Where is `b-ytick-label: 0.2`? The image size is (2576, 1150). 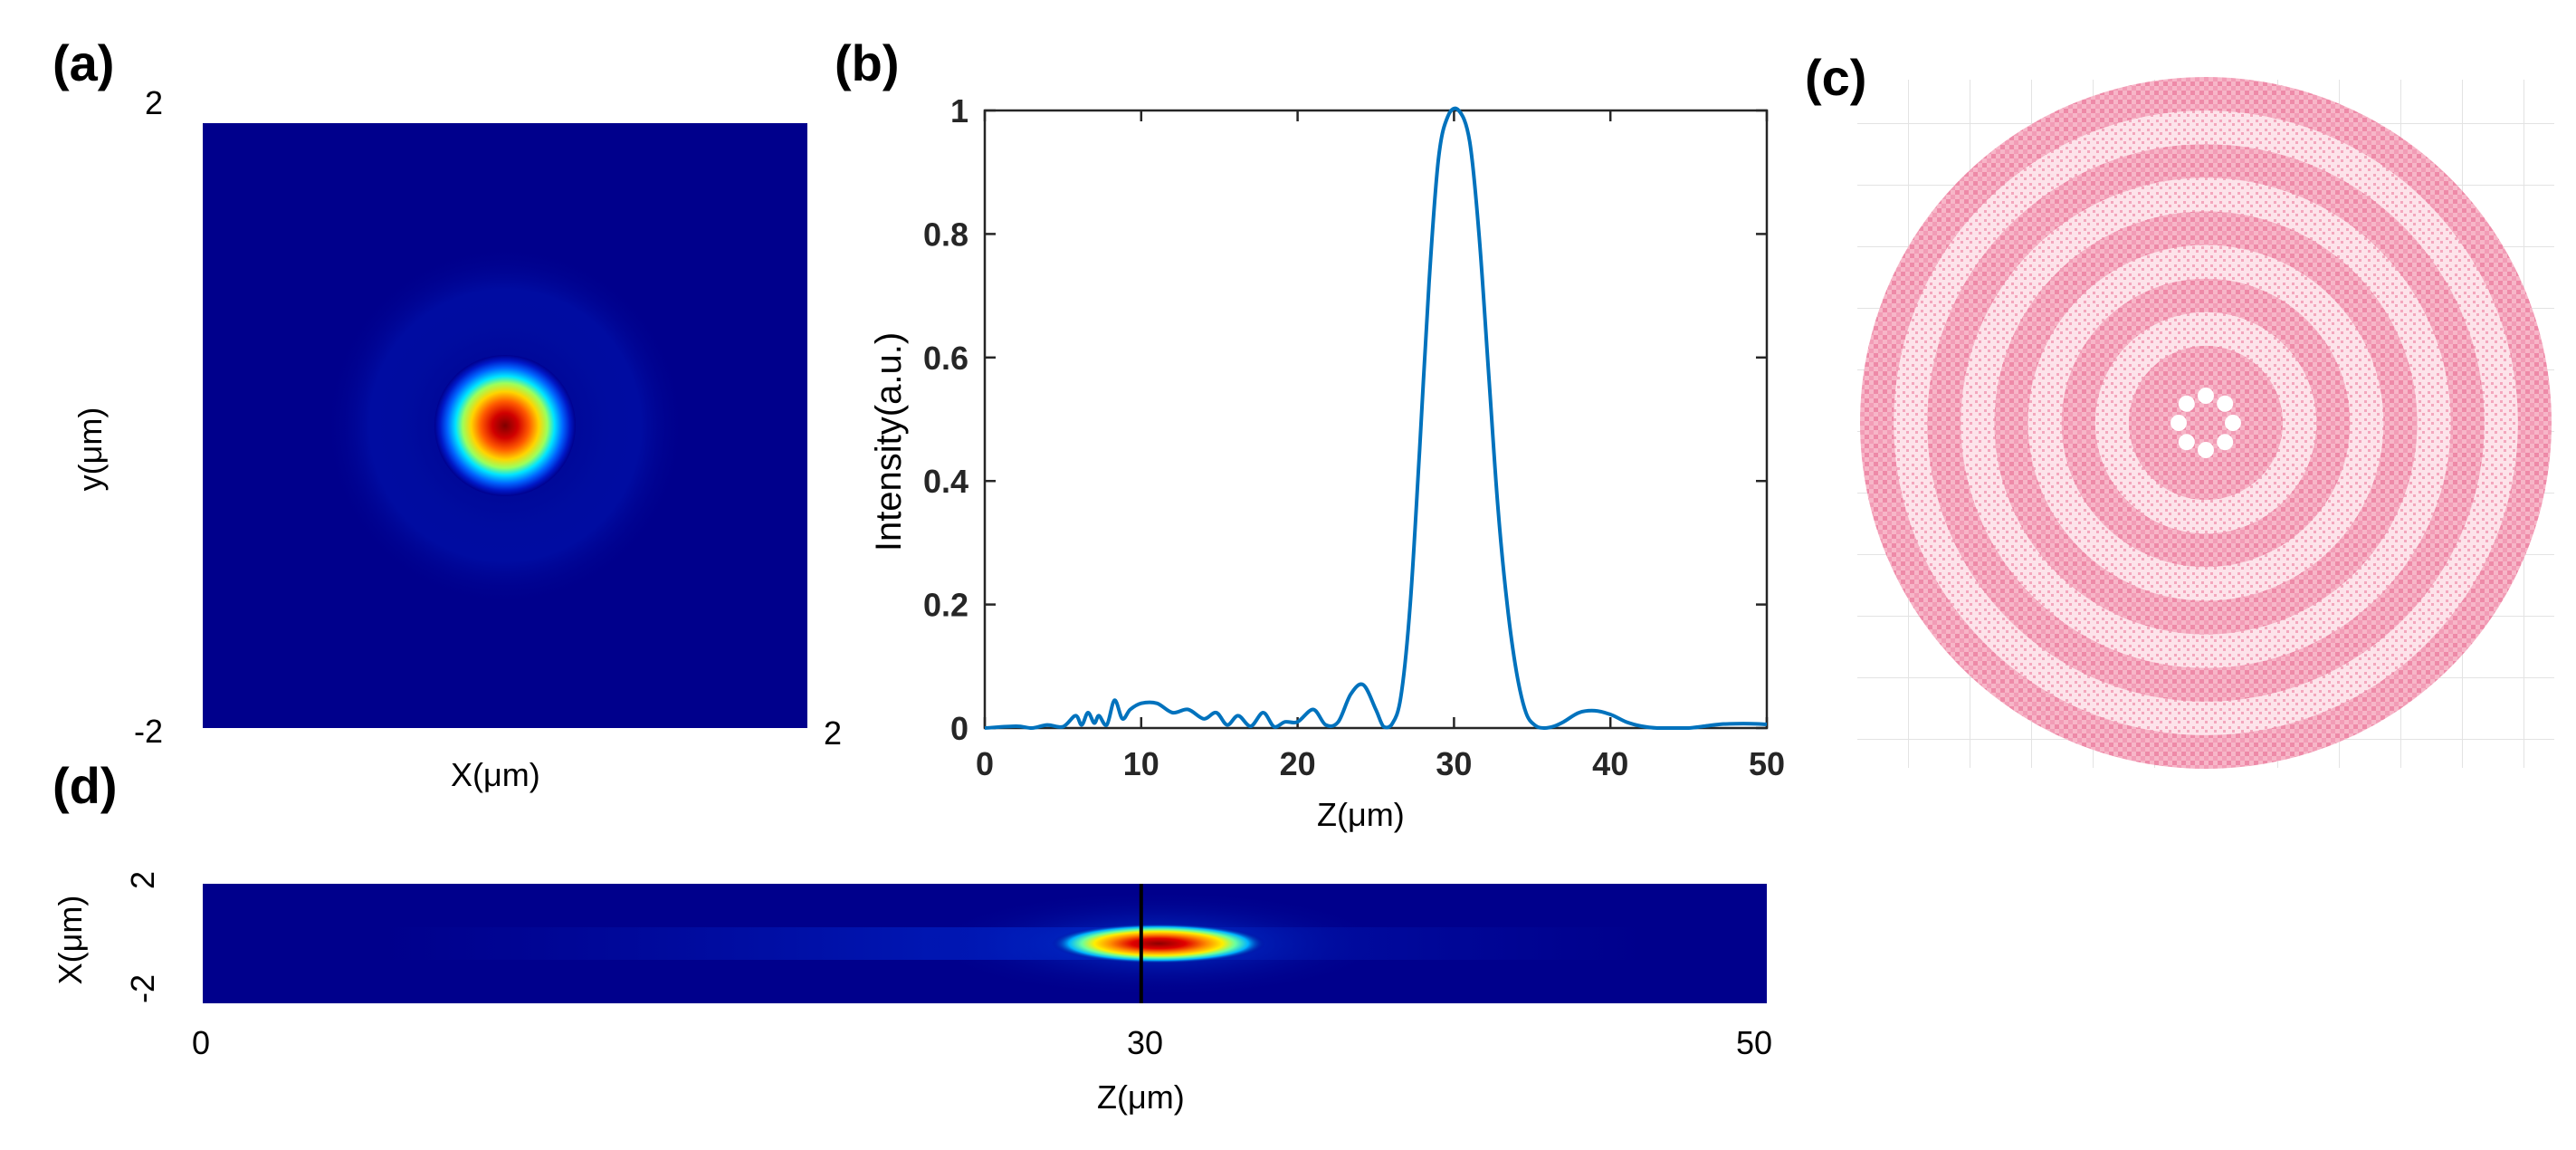 b-ytick-label: 0.2 is located at coordinates (945, 605).